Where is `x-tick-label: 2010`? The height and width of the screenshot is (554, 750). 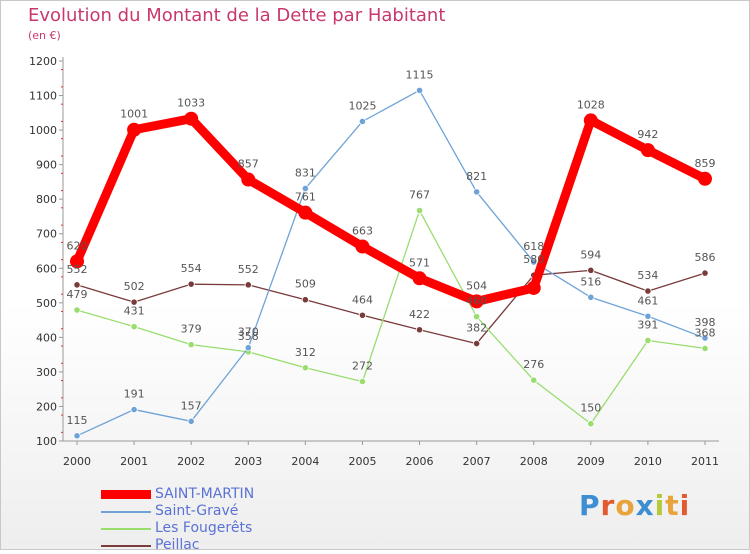 x-tick-label: 2010 is located at coordinates (648, 461).